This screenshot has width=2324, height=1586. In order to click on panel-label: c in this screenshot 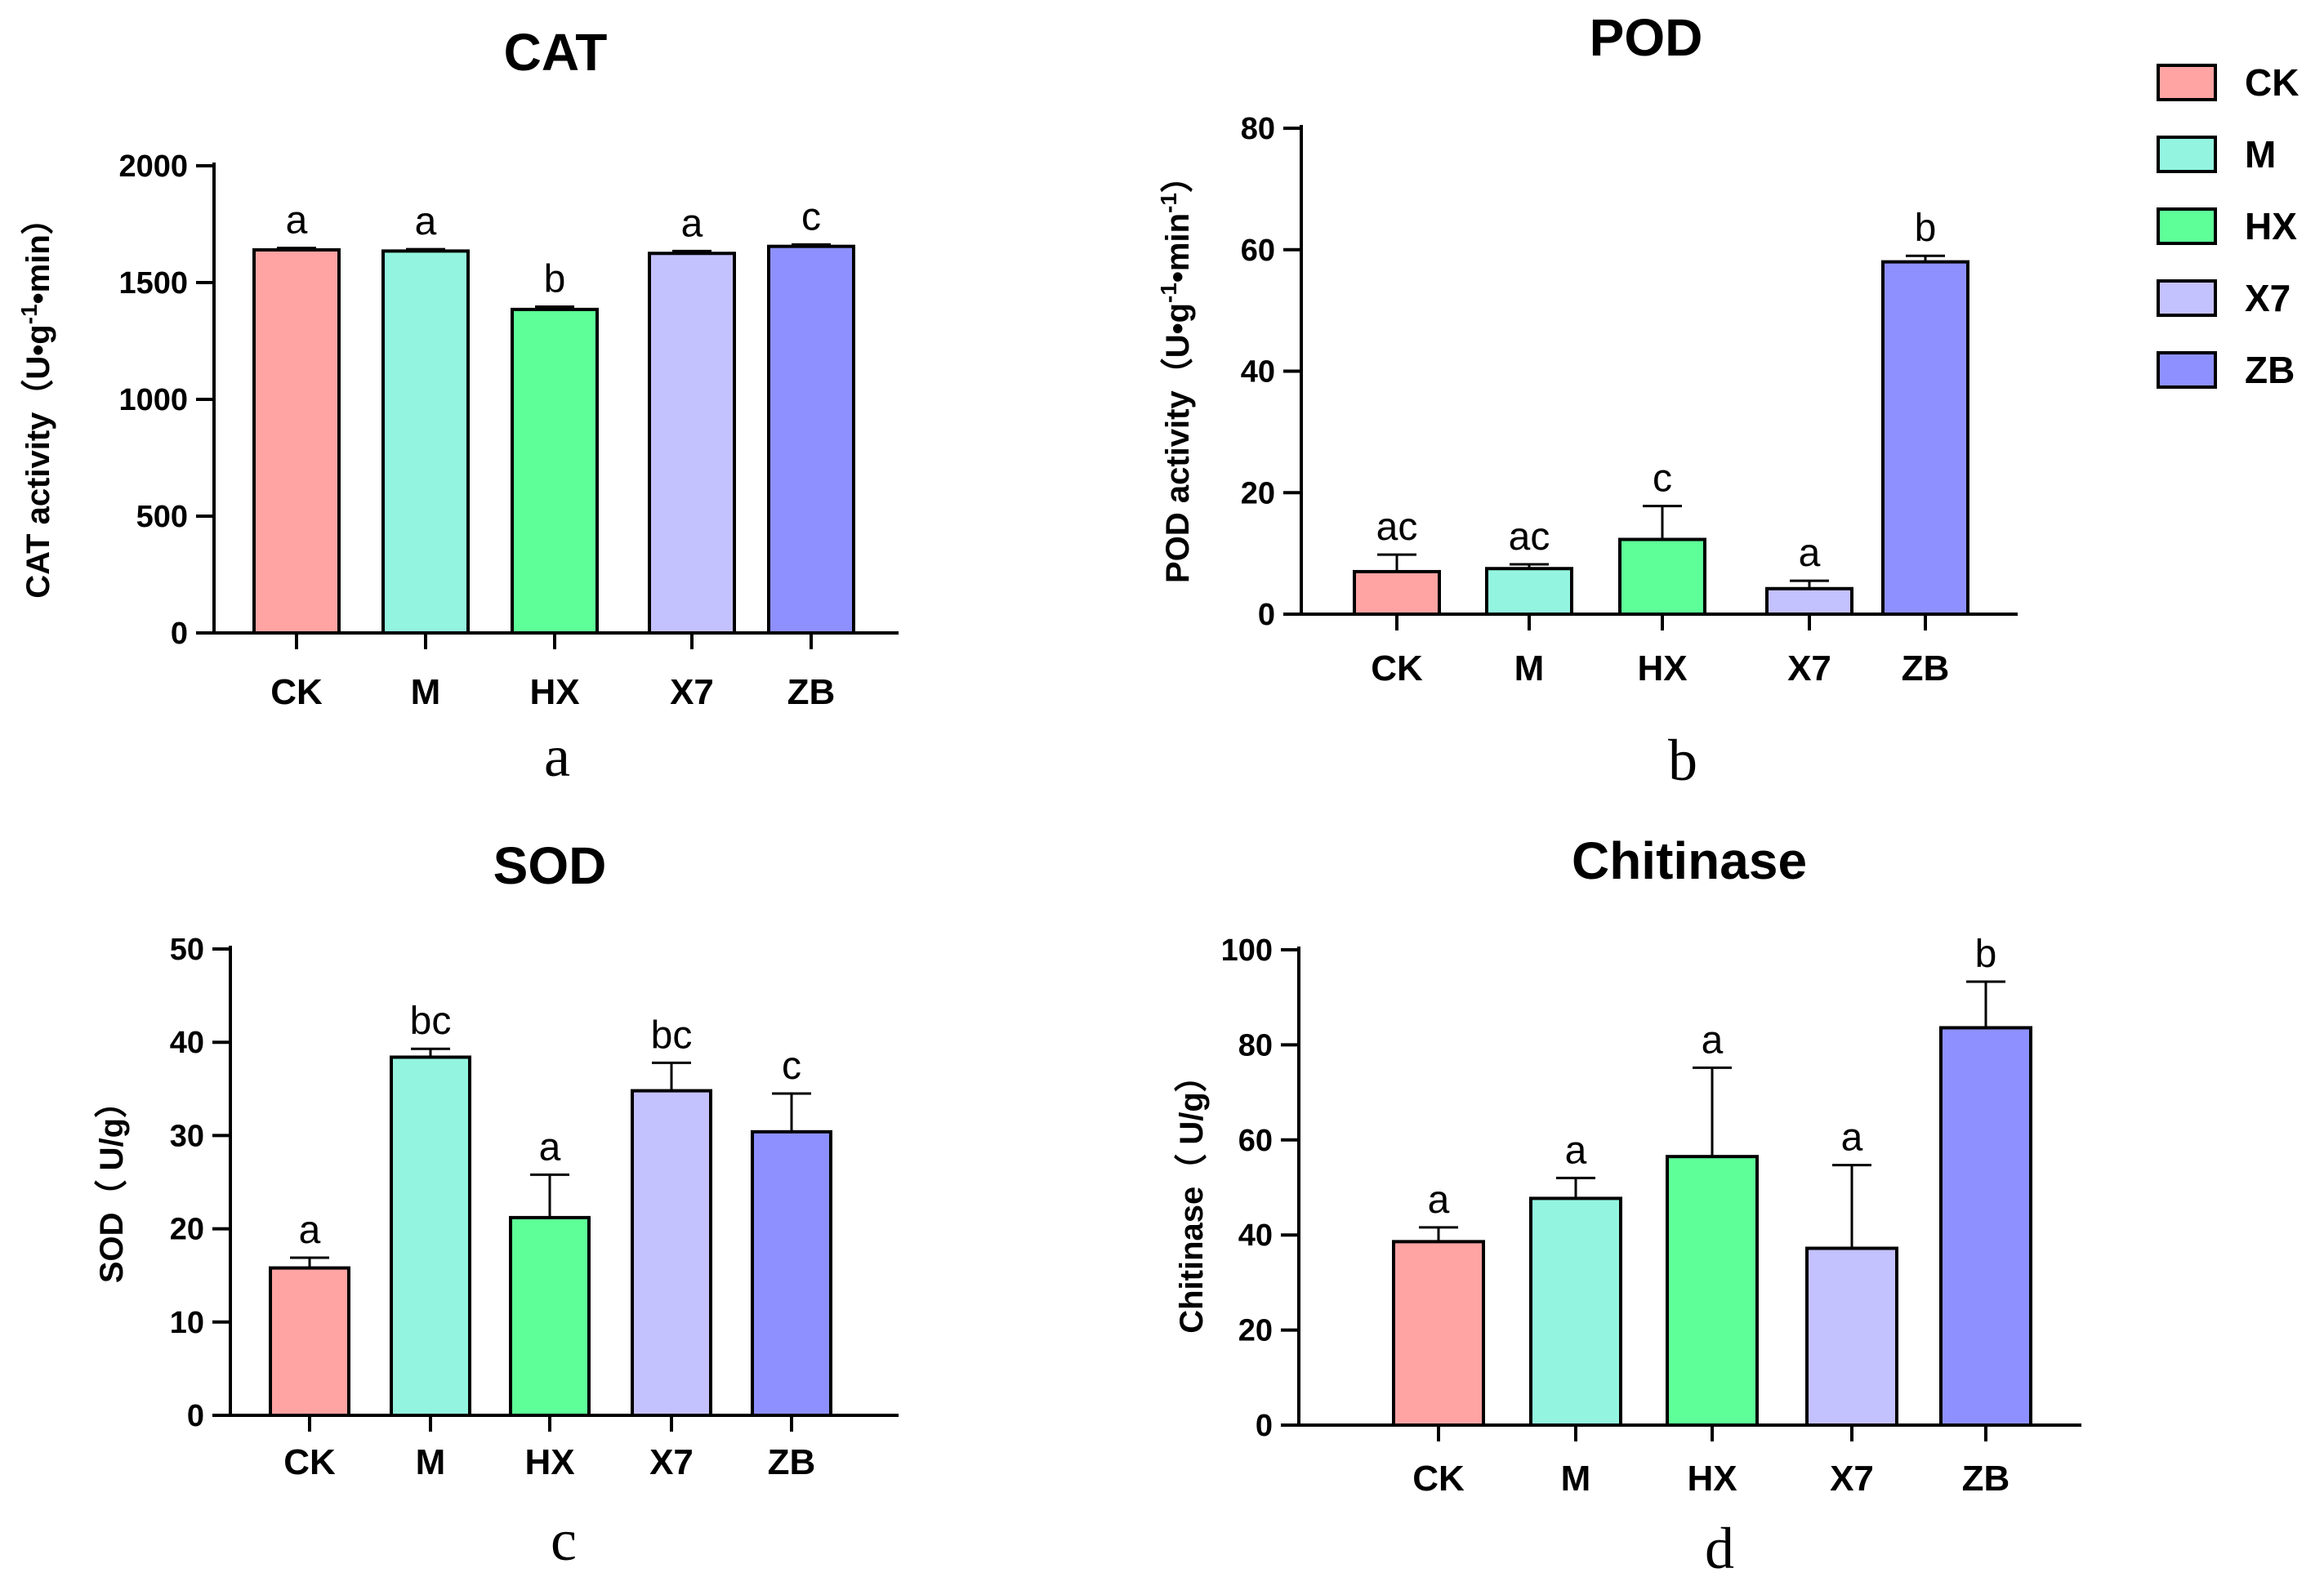, I will do `click(564, 1540)`.